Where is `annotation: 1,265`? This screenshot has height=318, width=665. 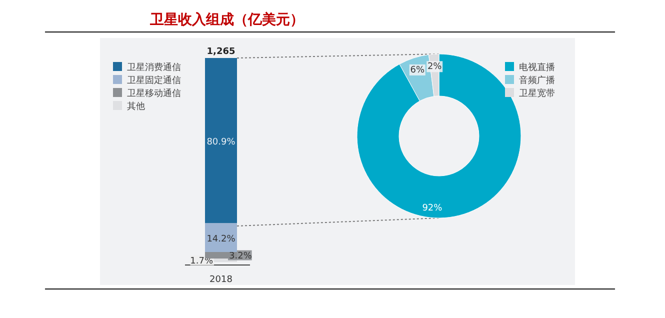
annotation: 1,265 is located at coordinates (221, 52).